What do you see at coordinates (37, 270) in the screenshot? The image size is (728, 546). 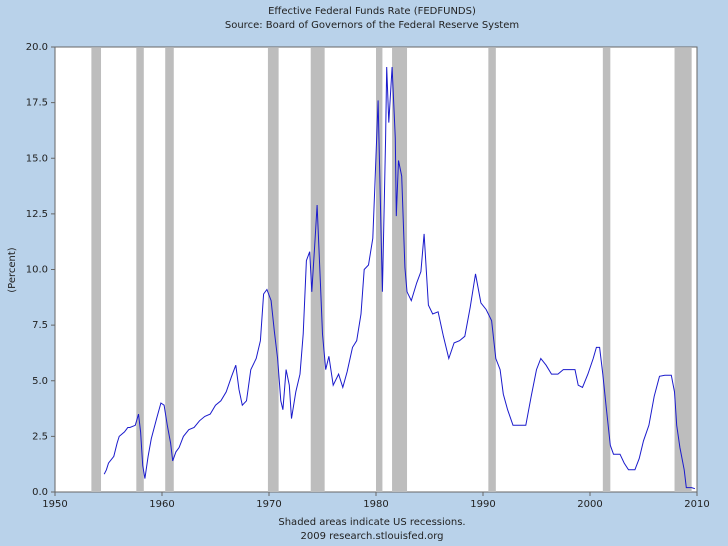 I see `y-tick-label: 10.0` at bounding box center [37, 270].